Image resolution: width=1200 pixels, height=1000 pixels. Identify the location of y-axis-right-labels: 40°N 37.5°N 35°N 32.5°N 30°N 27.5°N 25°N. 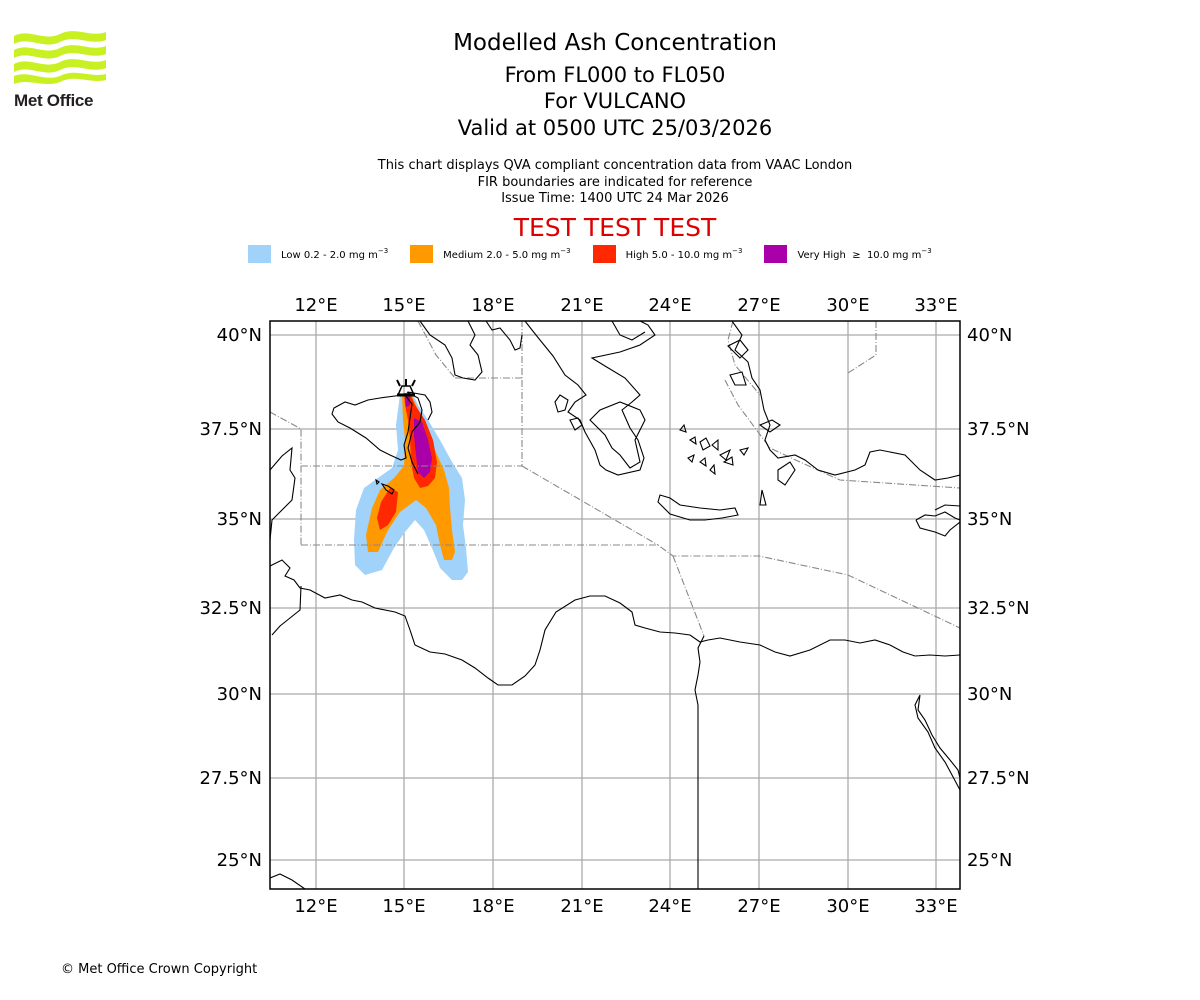
(998, 598).